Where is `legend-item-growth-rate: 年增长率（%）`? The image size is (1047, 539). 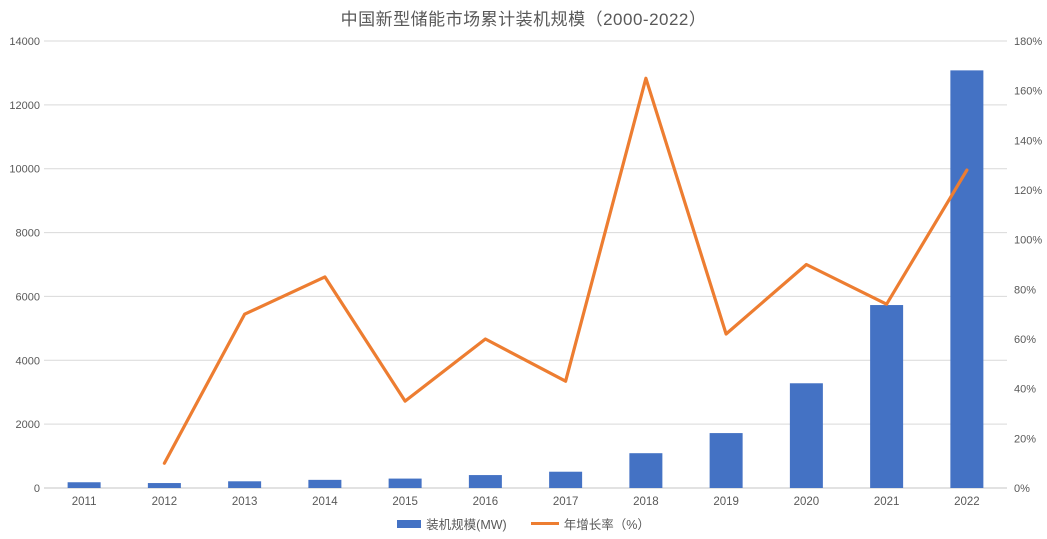 legend-item-growth-rate: 年增长率（%） is located at coordinates (590, 523).